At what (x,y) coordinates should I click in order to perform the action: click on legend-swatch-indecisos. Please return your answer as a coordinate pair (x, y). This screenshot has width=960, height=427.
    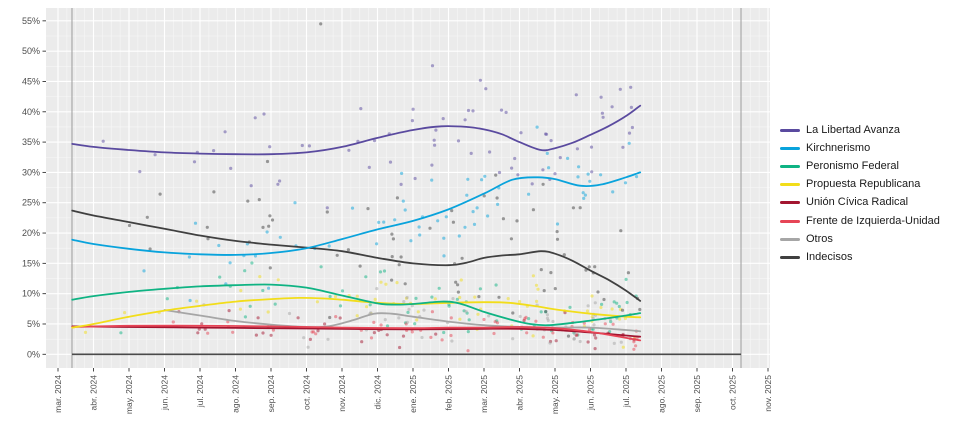
    Looking at the image, I should click on (790, 257).